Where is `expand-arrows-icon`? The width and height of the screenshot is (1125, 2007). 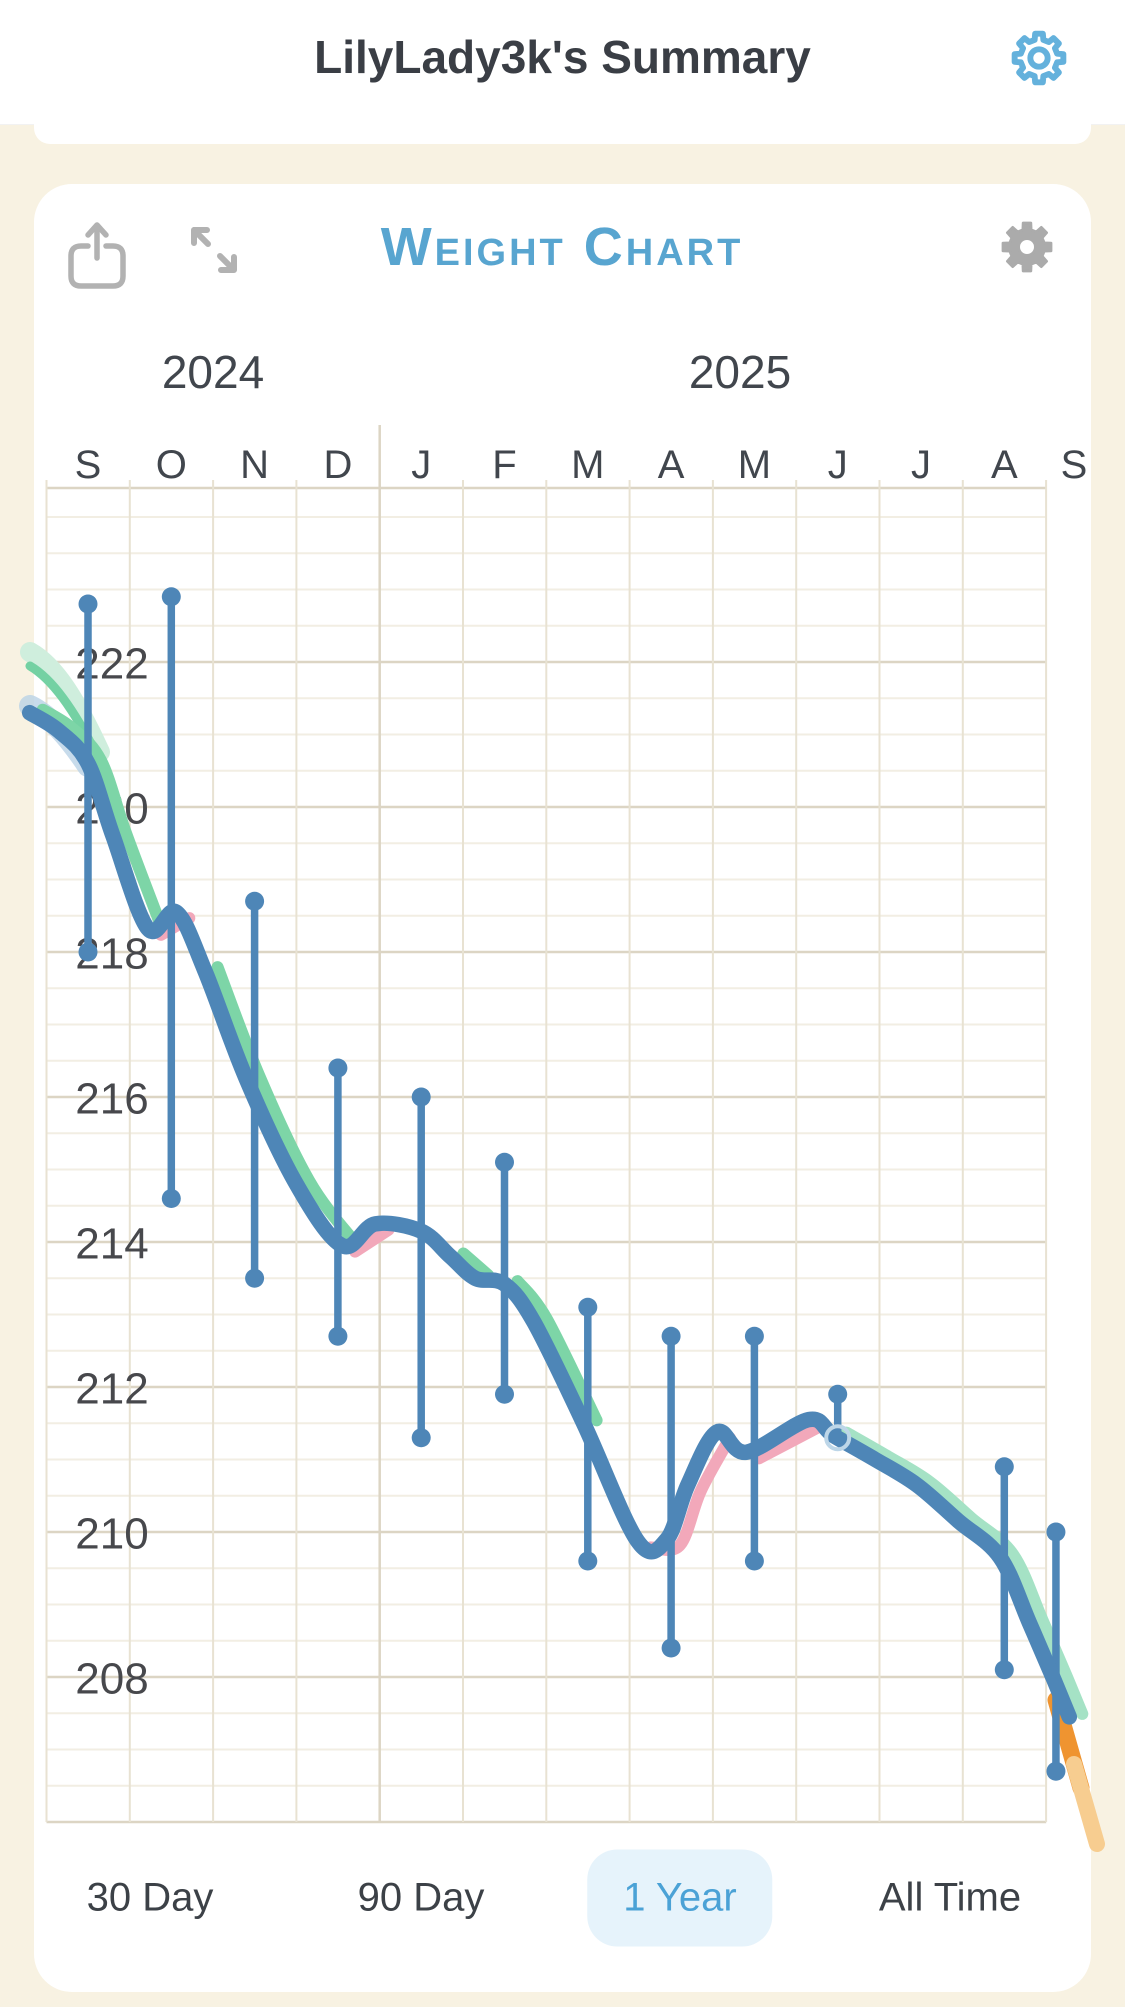
expand-arrows-icon is located at coordinates (214, 250).